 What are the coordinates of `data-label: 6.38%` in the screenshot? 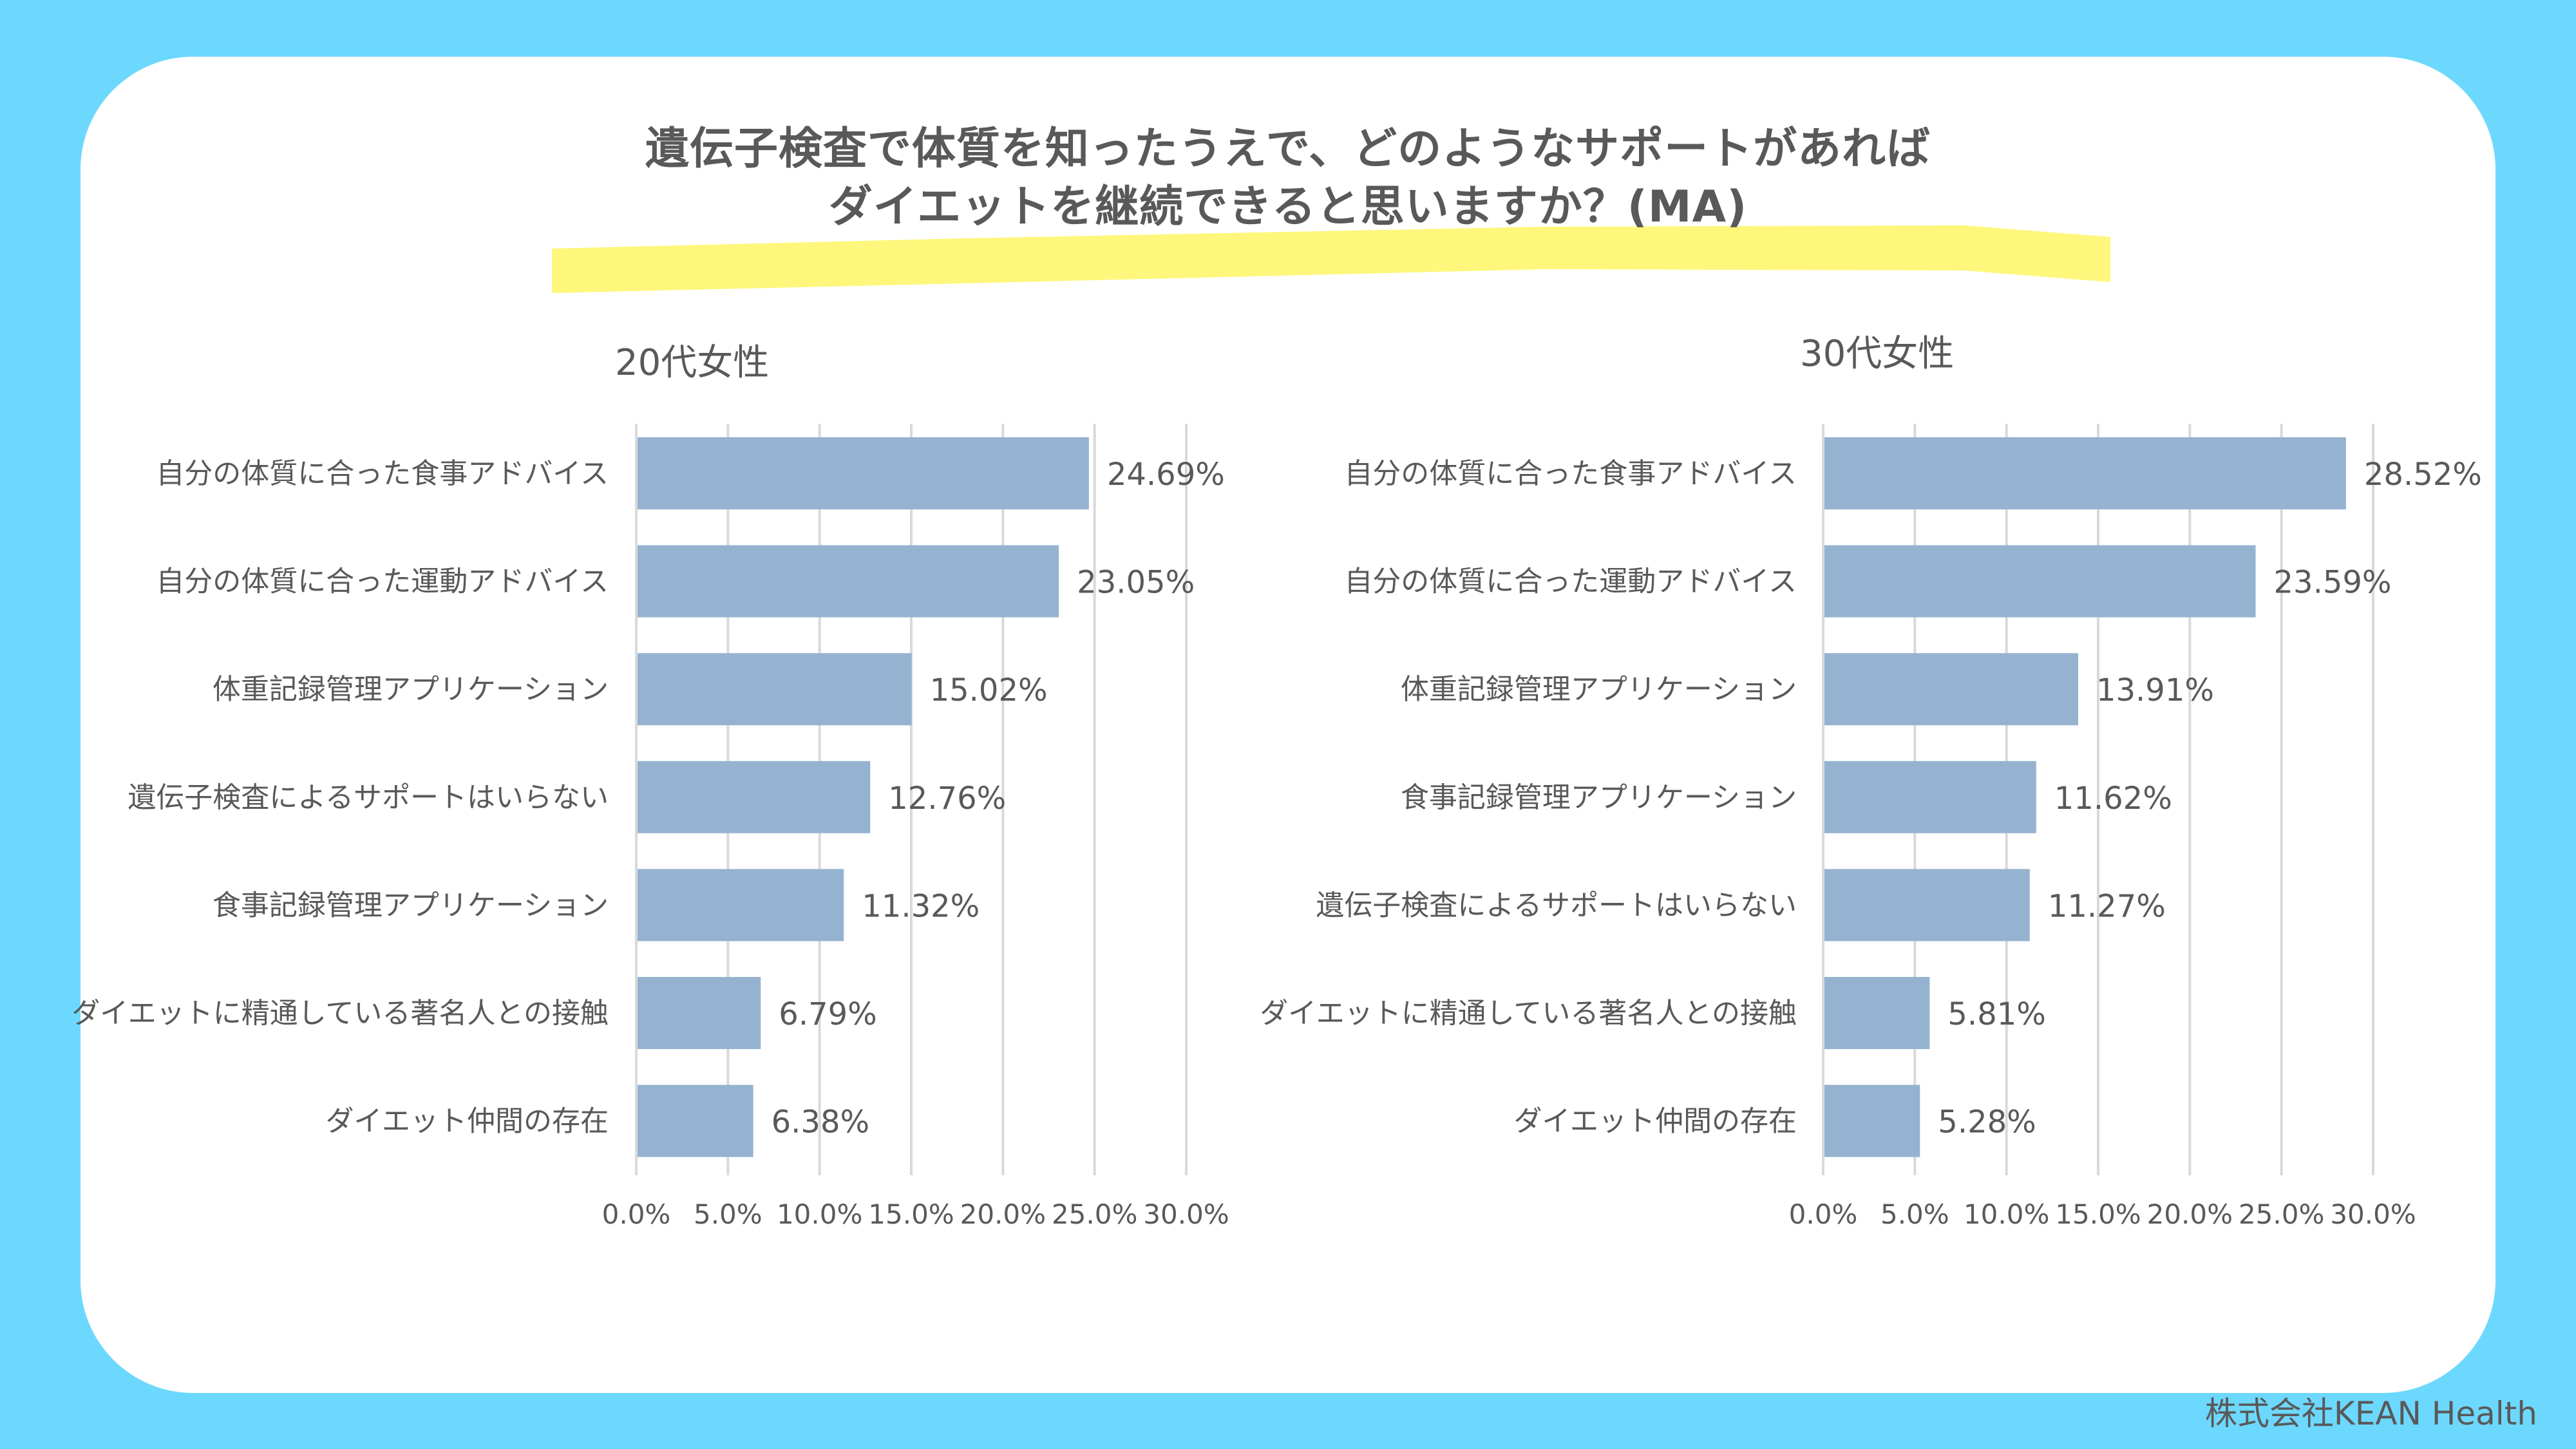 It's located at (820, 1123).